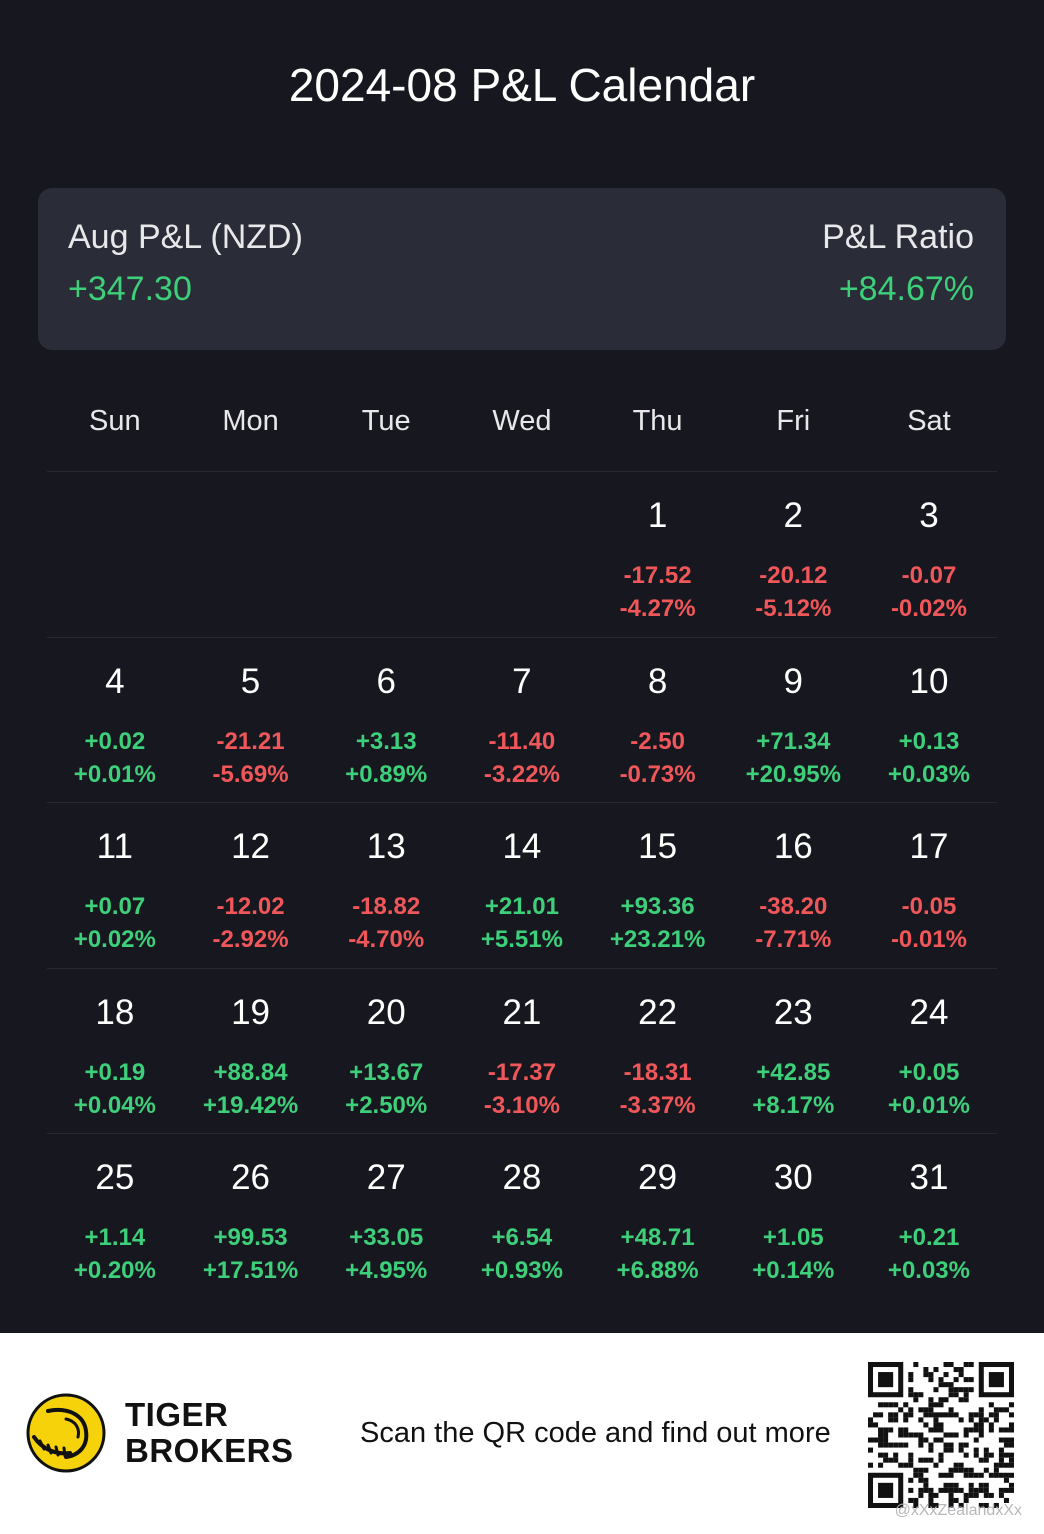  What do you see at coordinates (793, 940) in the screenshot?
I see `day-pnl-percent: -7.71%` at bounding box center [793, 940].